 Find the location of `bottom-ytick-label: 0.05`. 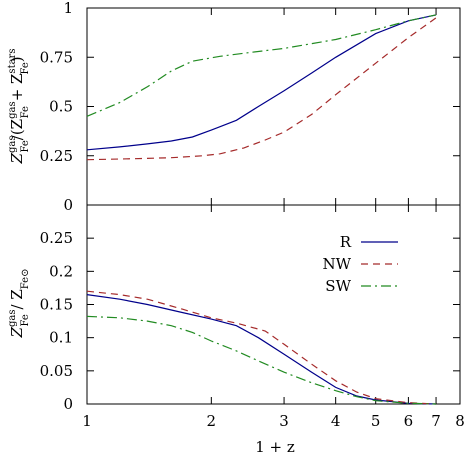

bottom-ytick-label: 0.05 is located at coordinates (56, 371).